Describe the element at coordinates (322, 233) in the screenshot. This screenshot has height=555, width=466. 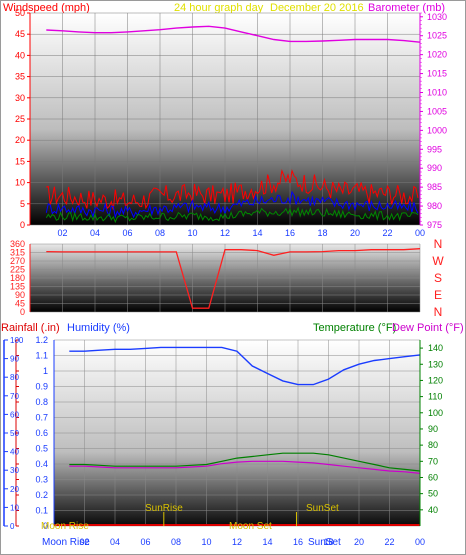
I see `time-tick-label: 18` at that location.